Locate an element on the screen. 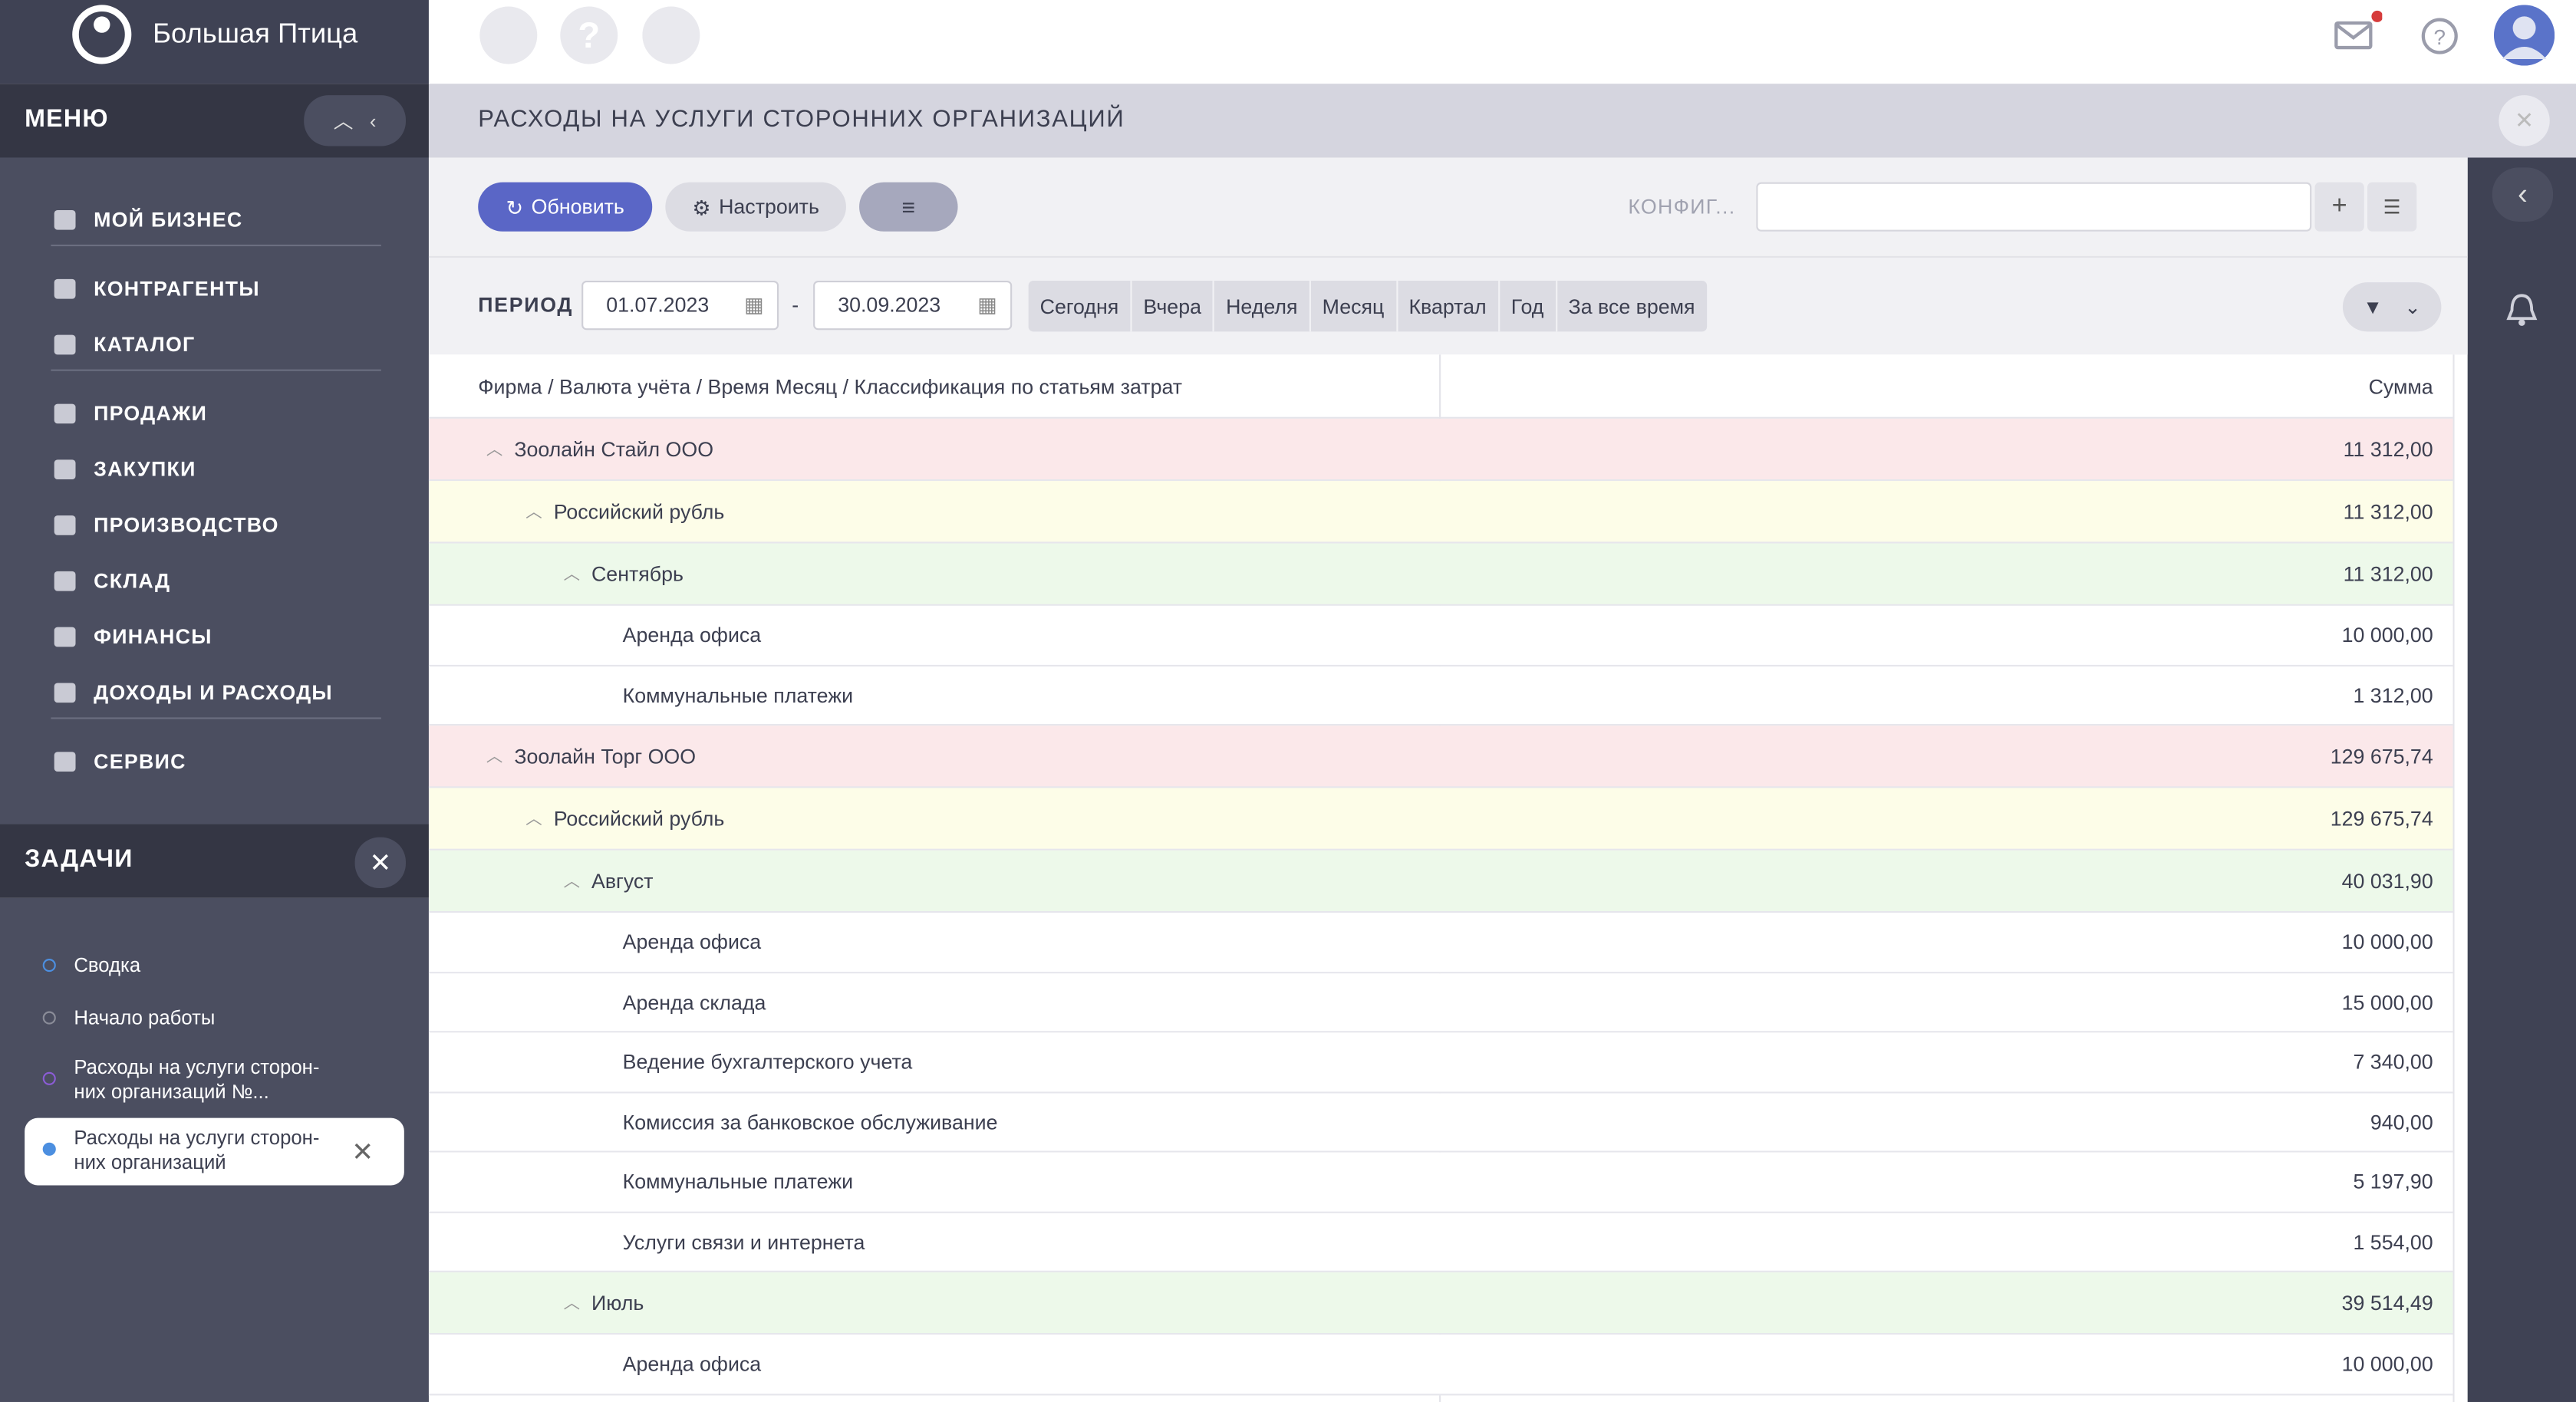 The image size is (2576, 1402). close-page: ✕ is located at coordinates (2524, 120).